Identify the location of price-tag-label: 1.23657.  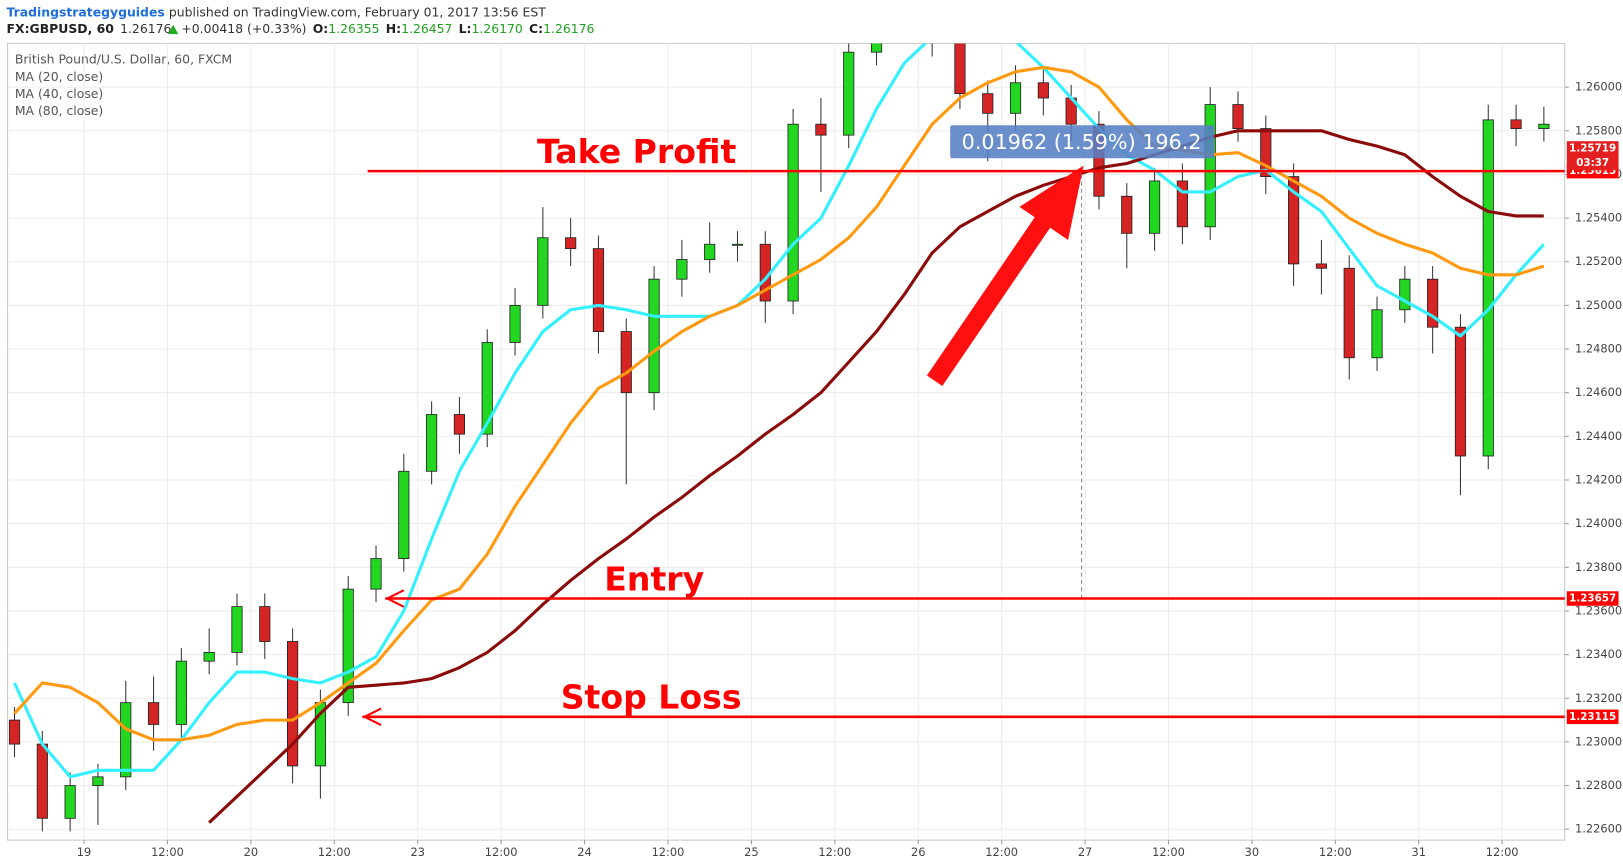
(1592, 599).